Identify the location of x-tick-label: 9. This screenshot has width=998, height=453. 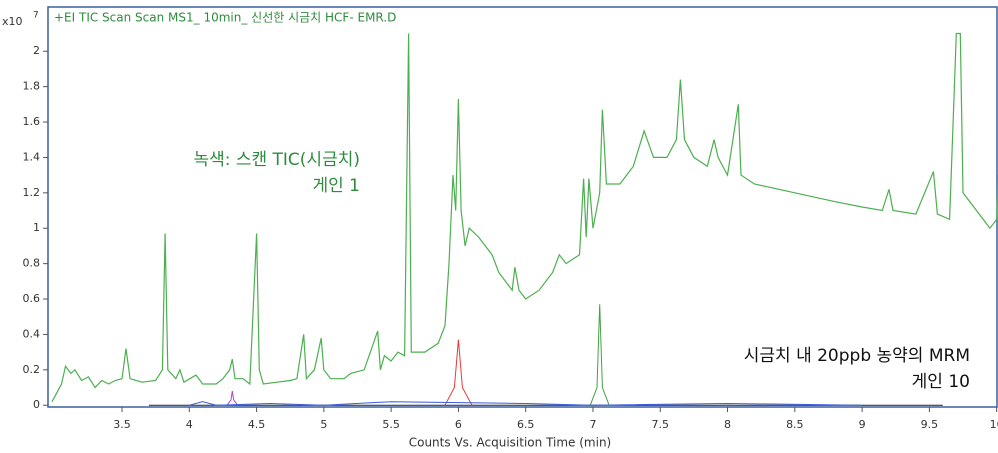
(862, 424).